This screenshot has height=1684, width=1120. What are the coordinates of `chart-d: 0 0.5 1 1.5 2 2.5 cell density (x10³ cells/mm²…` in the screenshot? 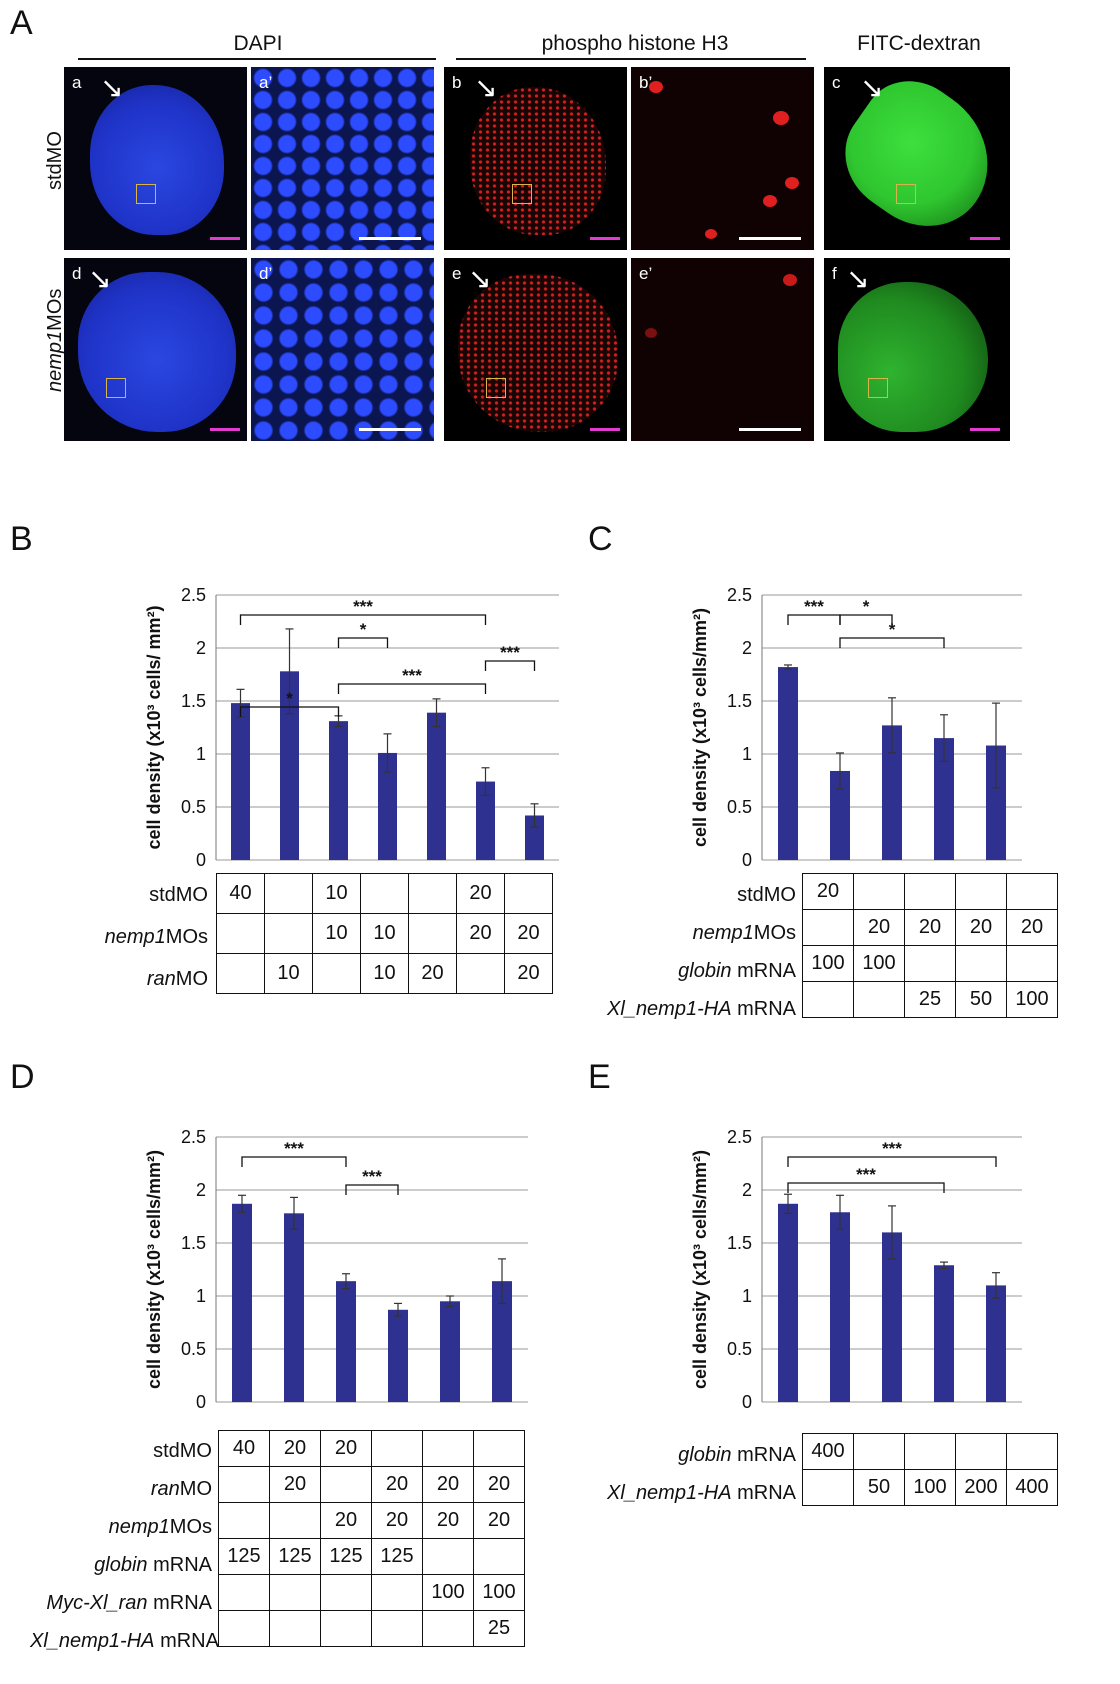 It's located at (336, 1269).